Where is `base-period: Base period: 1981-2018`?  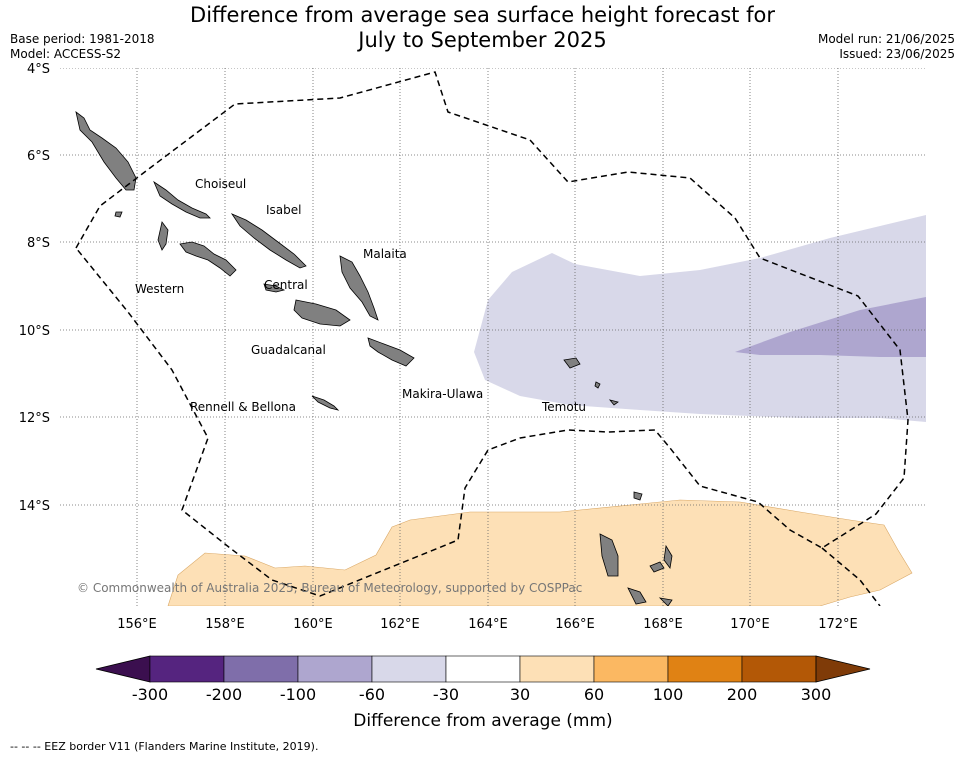
base-period: Base period: 1981-2018 is located at coordinates (82, 39).